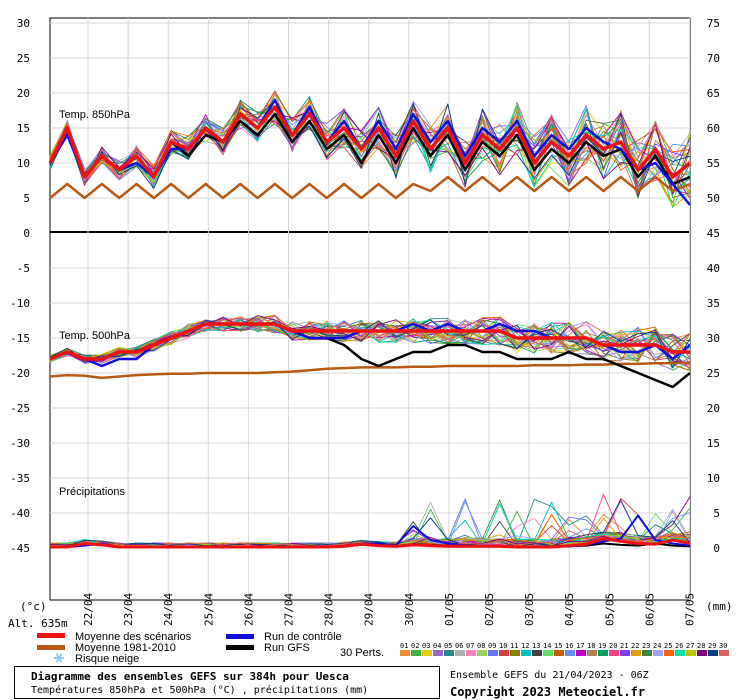 Image resolution: width=740 pixels, height=700 pixels. Describe the element at coordinates (409, 609) in the screenshot. I see `x-tick-date: 30/04` at that location.